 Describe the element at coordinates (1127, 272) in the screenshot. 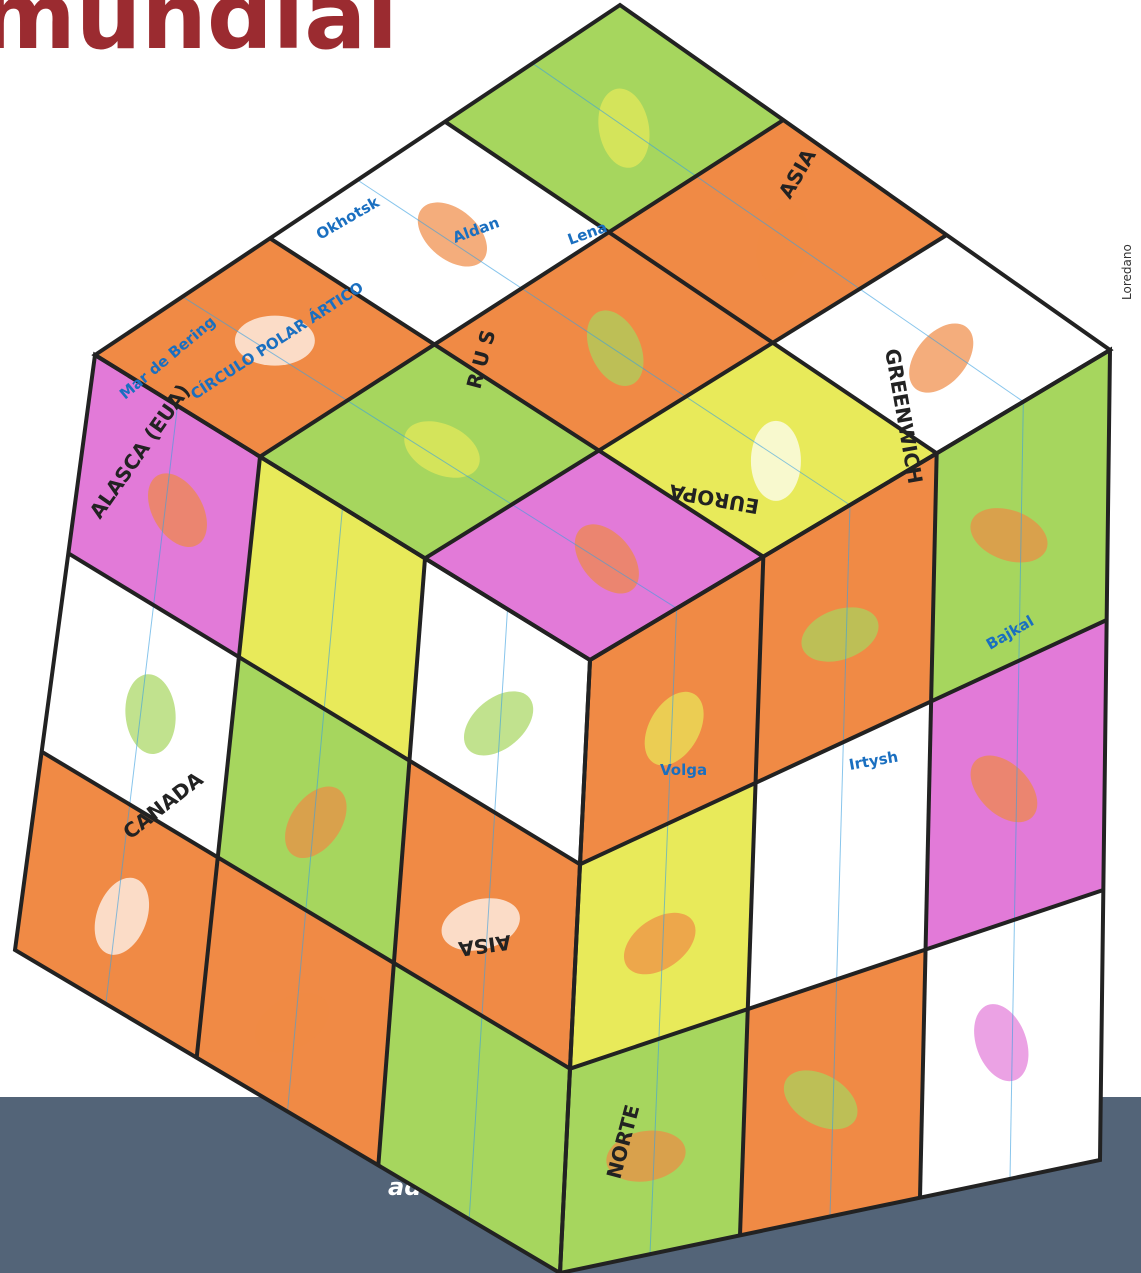

I see `credit: Loredano` at that location.